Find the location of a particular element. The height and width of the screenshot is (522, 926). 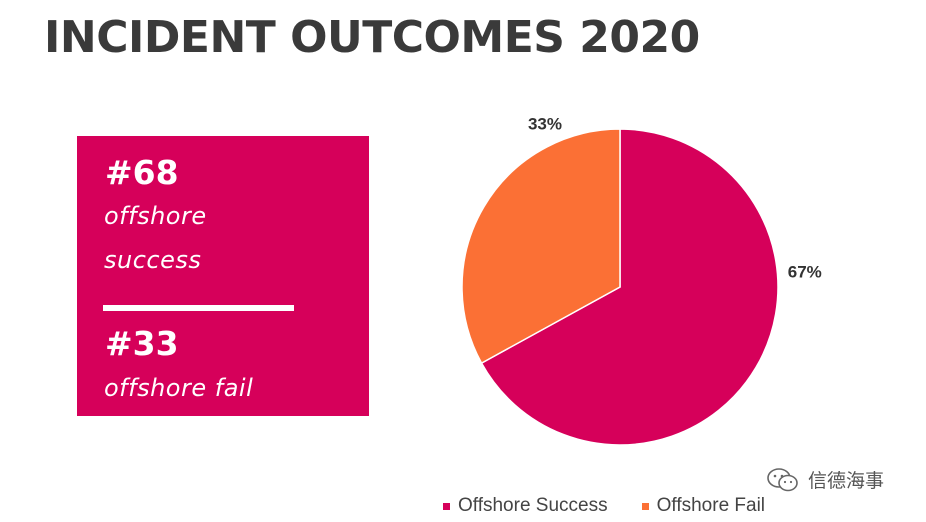

pie-slice-offshore-fail is located at coordinates (541, 246).